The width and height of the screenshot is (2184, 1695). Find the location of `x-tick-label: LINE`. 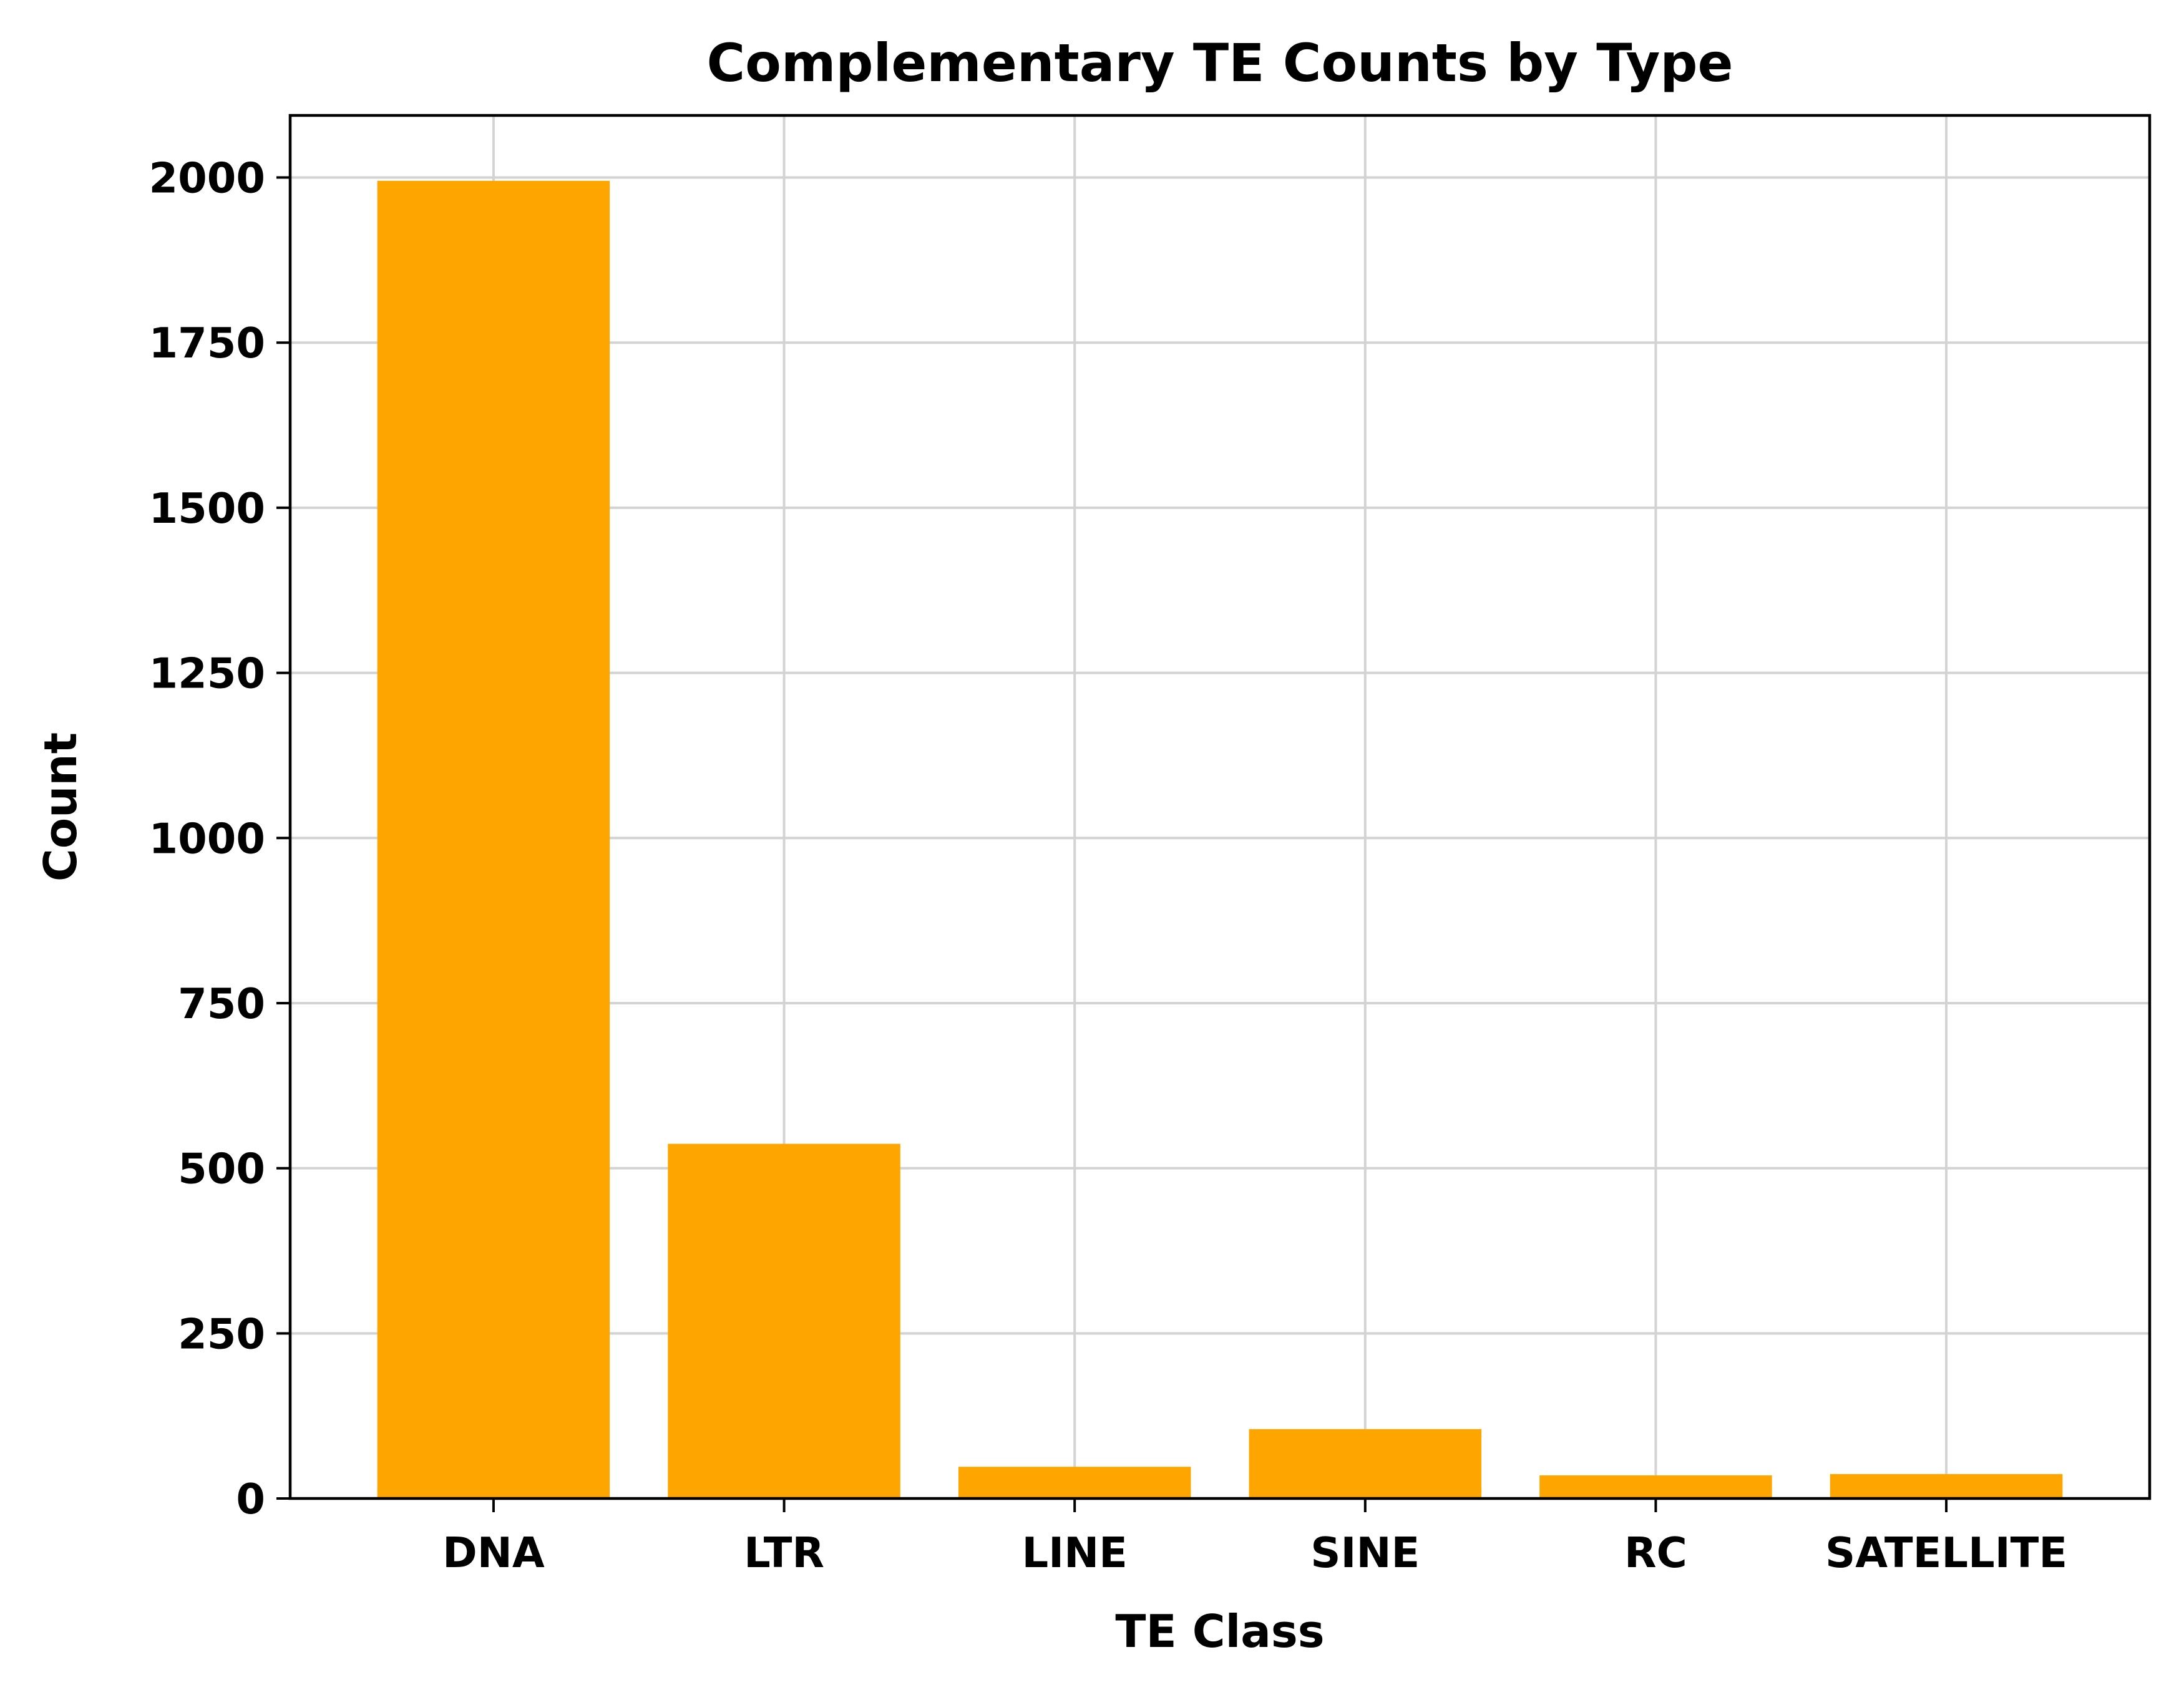

x-tick-label: LINE is located at coordinates (1074, 1553).